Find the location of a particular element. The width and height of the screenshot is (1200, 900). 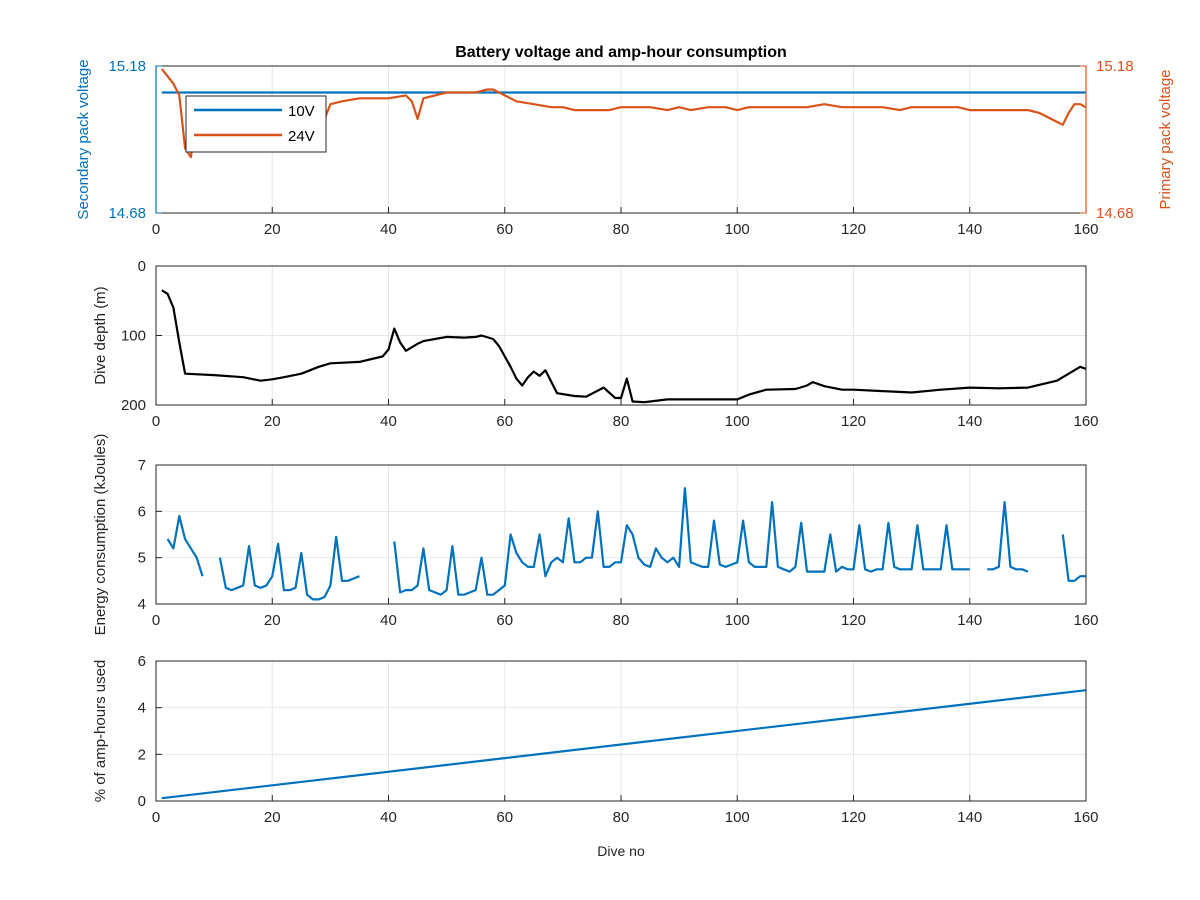

y-tick-label: 100 is located at coordinates (133, 336).